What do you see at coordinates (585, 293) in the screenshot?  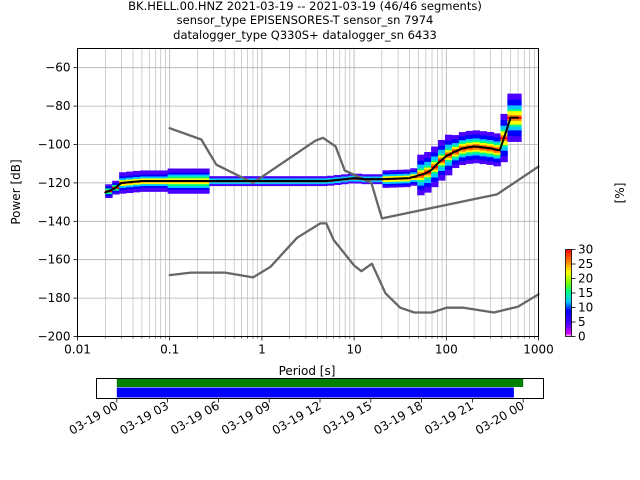 I see `colorbar-tick-label: 15` at bounding box center [585, 293].